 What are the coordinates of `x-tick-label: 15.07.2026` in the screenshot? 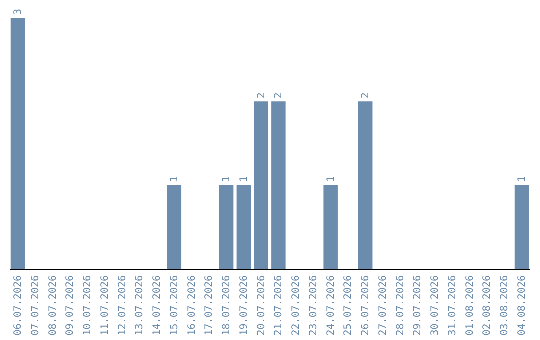 It's located at (174, 306).